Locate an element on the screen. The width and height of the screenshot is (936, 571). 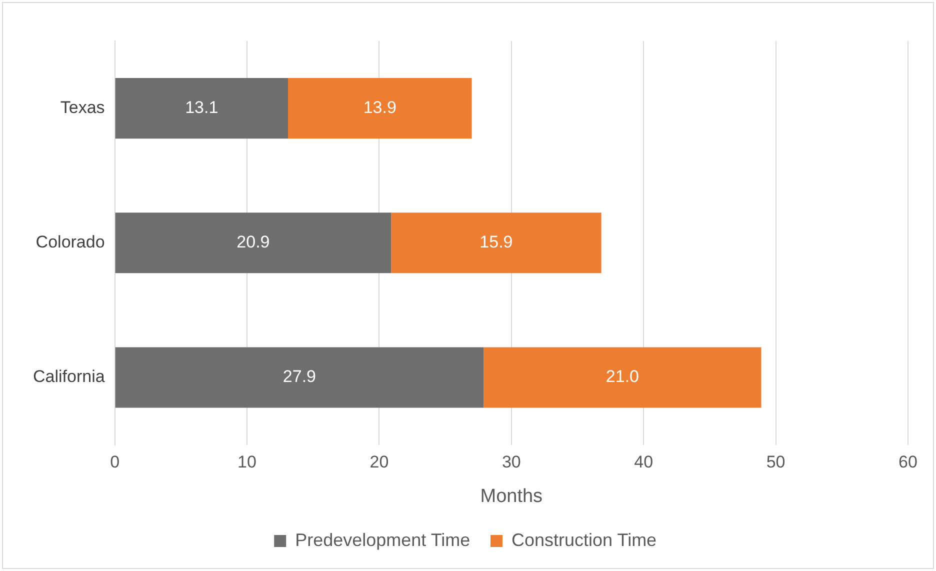
x-tick-label: 20 is located at coordinates (379, 462).